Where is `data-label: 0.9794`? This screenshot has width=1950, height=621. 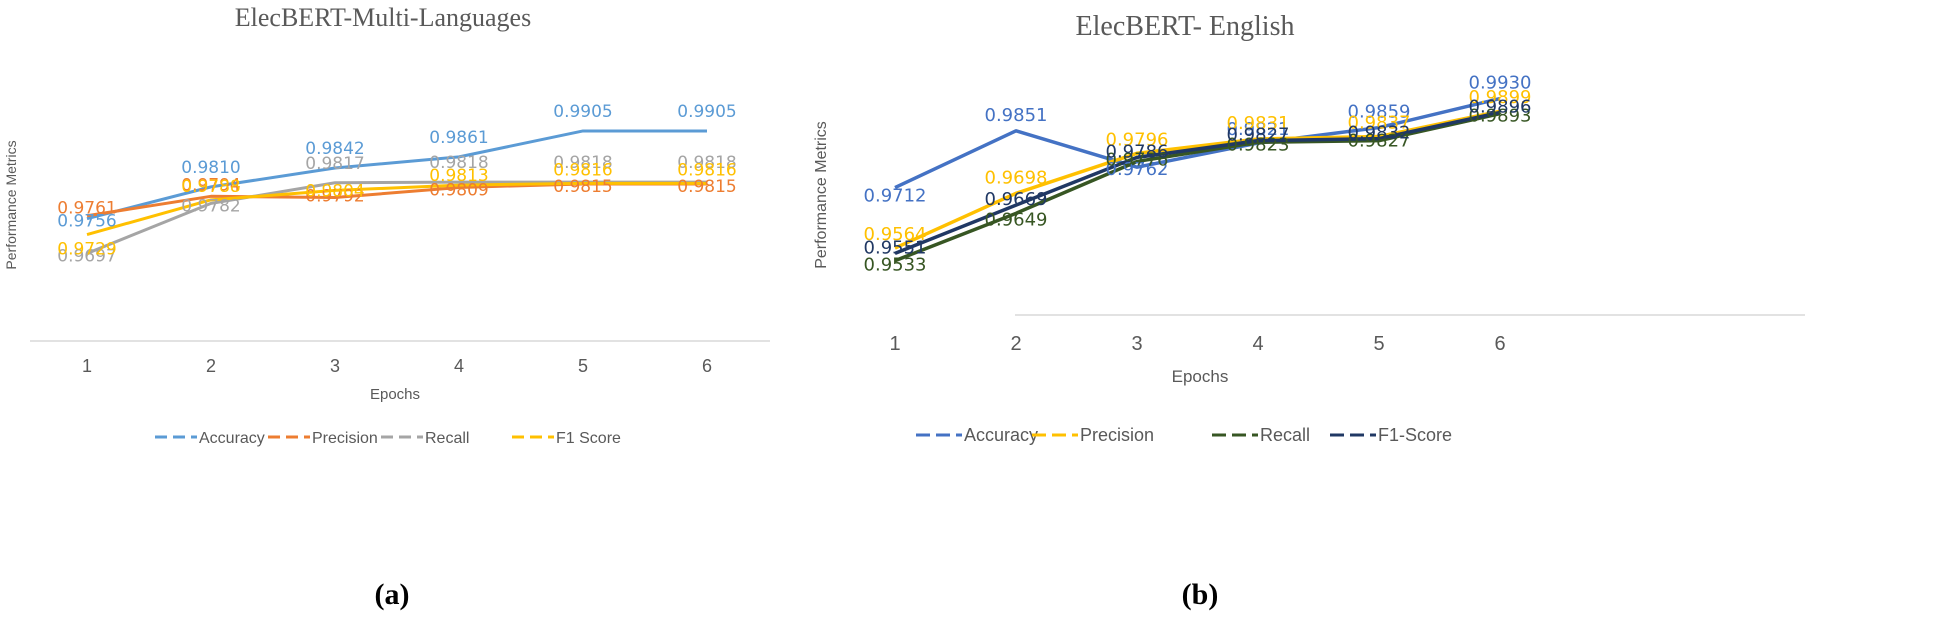
data-label: 0.9794 is located at coordinates (210, 185).